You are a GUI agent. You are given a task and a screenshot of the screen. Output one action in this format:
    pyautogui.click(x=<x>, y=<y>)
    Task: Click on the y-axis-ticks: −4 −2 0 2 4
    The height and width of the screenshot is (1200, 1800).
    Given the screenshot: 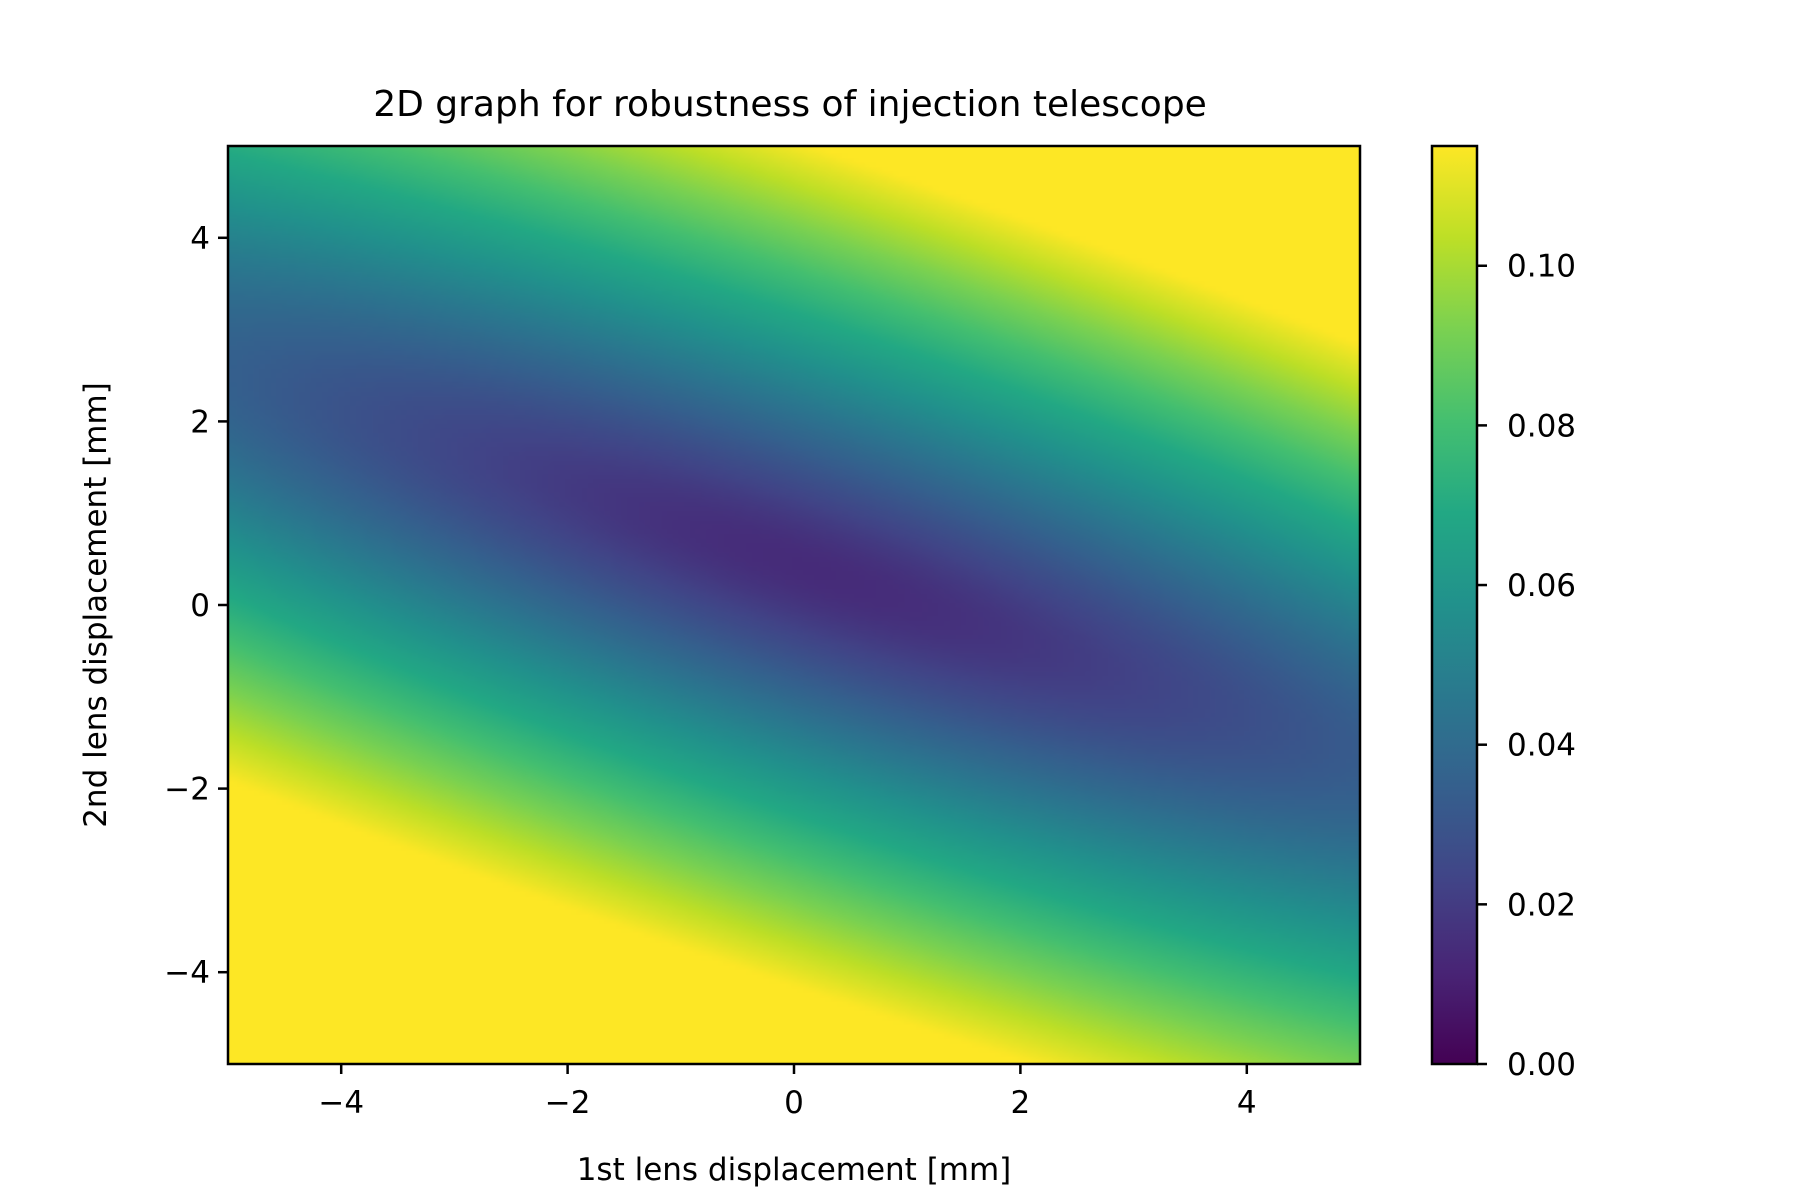 What is the action you would take?
    pyautogui.click(x=196, y=606)
    